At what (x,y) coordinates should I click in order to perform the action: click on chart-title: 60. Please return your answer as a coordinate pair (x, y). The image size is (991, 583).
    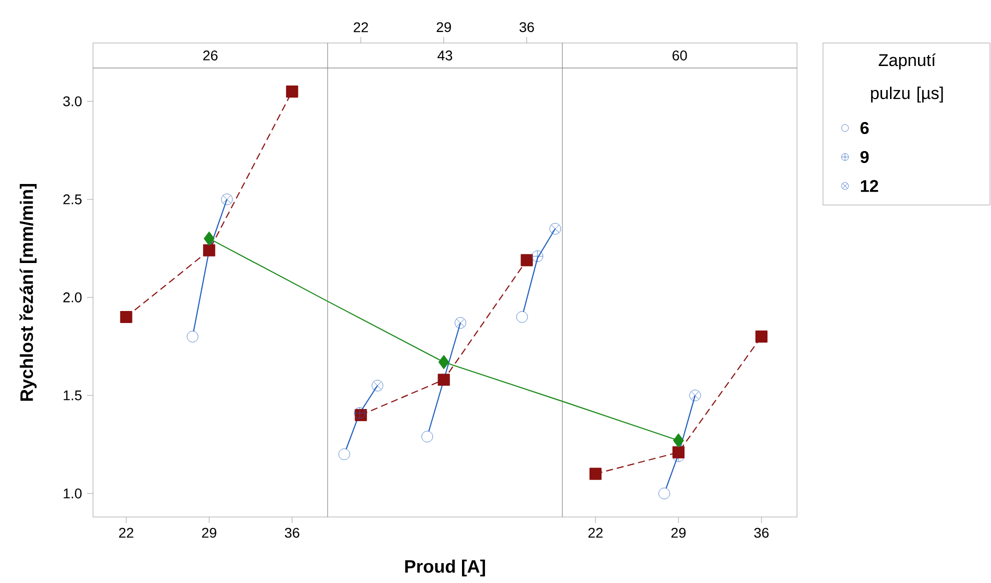
    Looking at the image, I should click on (679, 55).